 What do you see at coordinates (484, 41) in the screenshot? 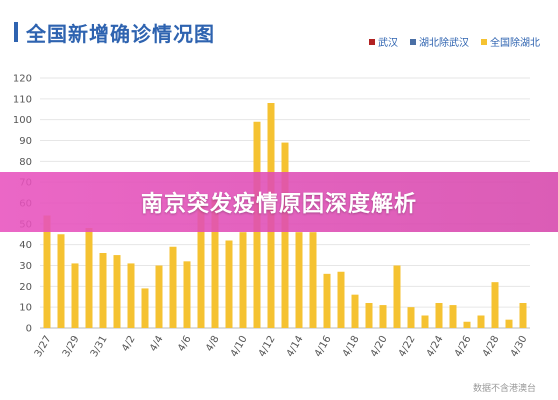
I see `legend-swatch-national-ex-hubei` at bounding box center [484, 41].